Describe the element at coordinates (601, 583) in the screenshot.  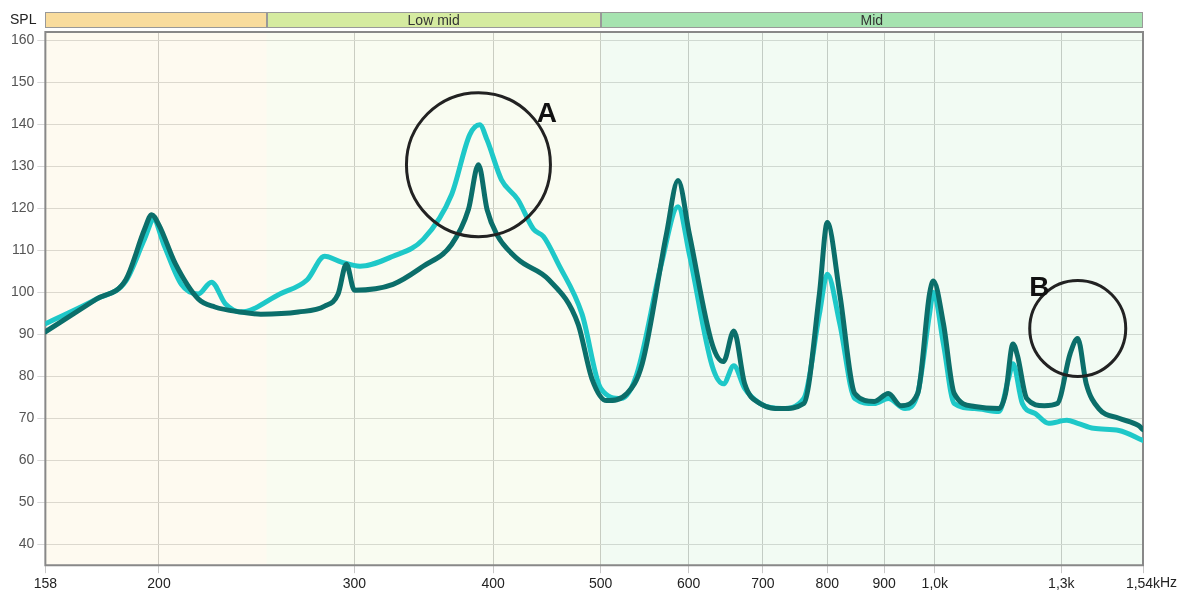
I see `x-tick-label: 500` at that location.